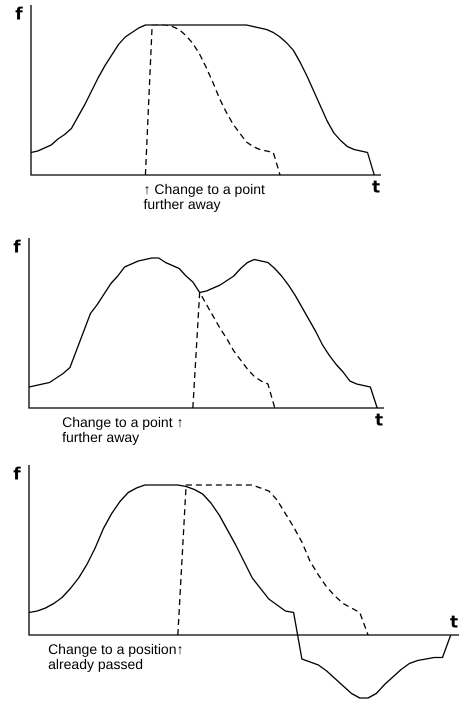 The height and width of the screenshot is (701, 464). Describe the element at coordinates (205, 196) in the screenshot. I see `text: ↑ Change to a point further away` at that location.